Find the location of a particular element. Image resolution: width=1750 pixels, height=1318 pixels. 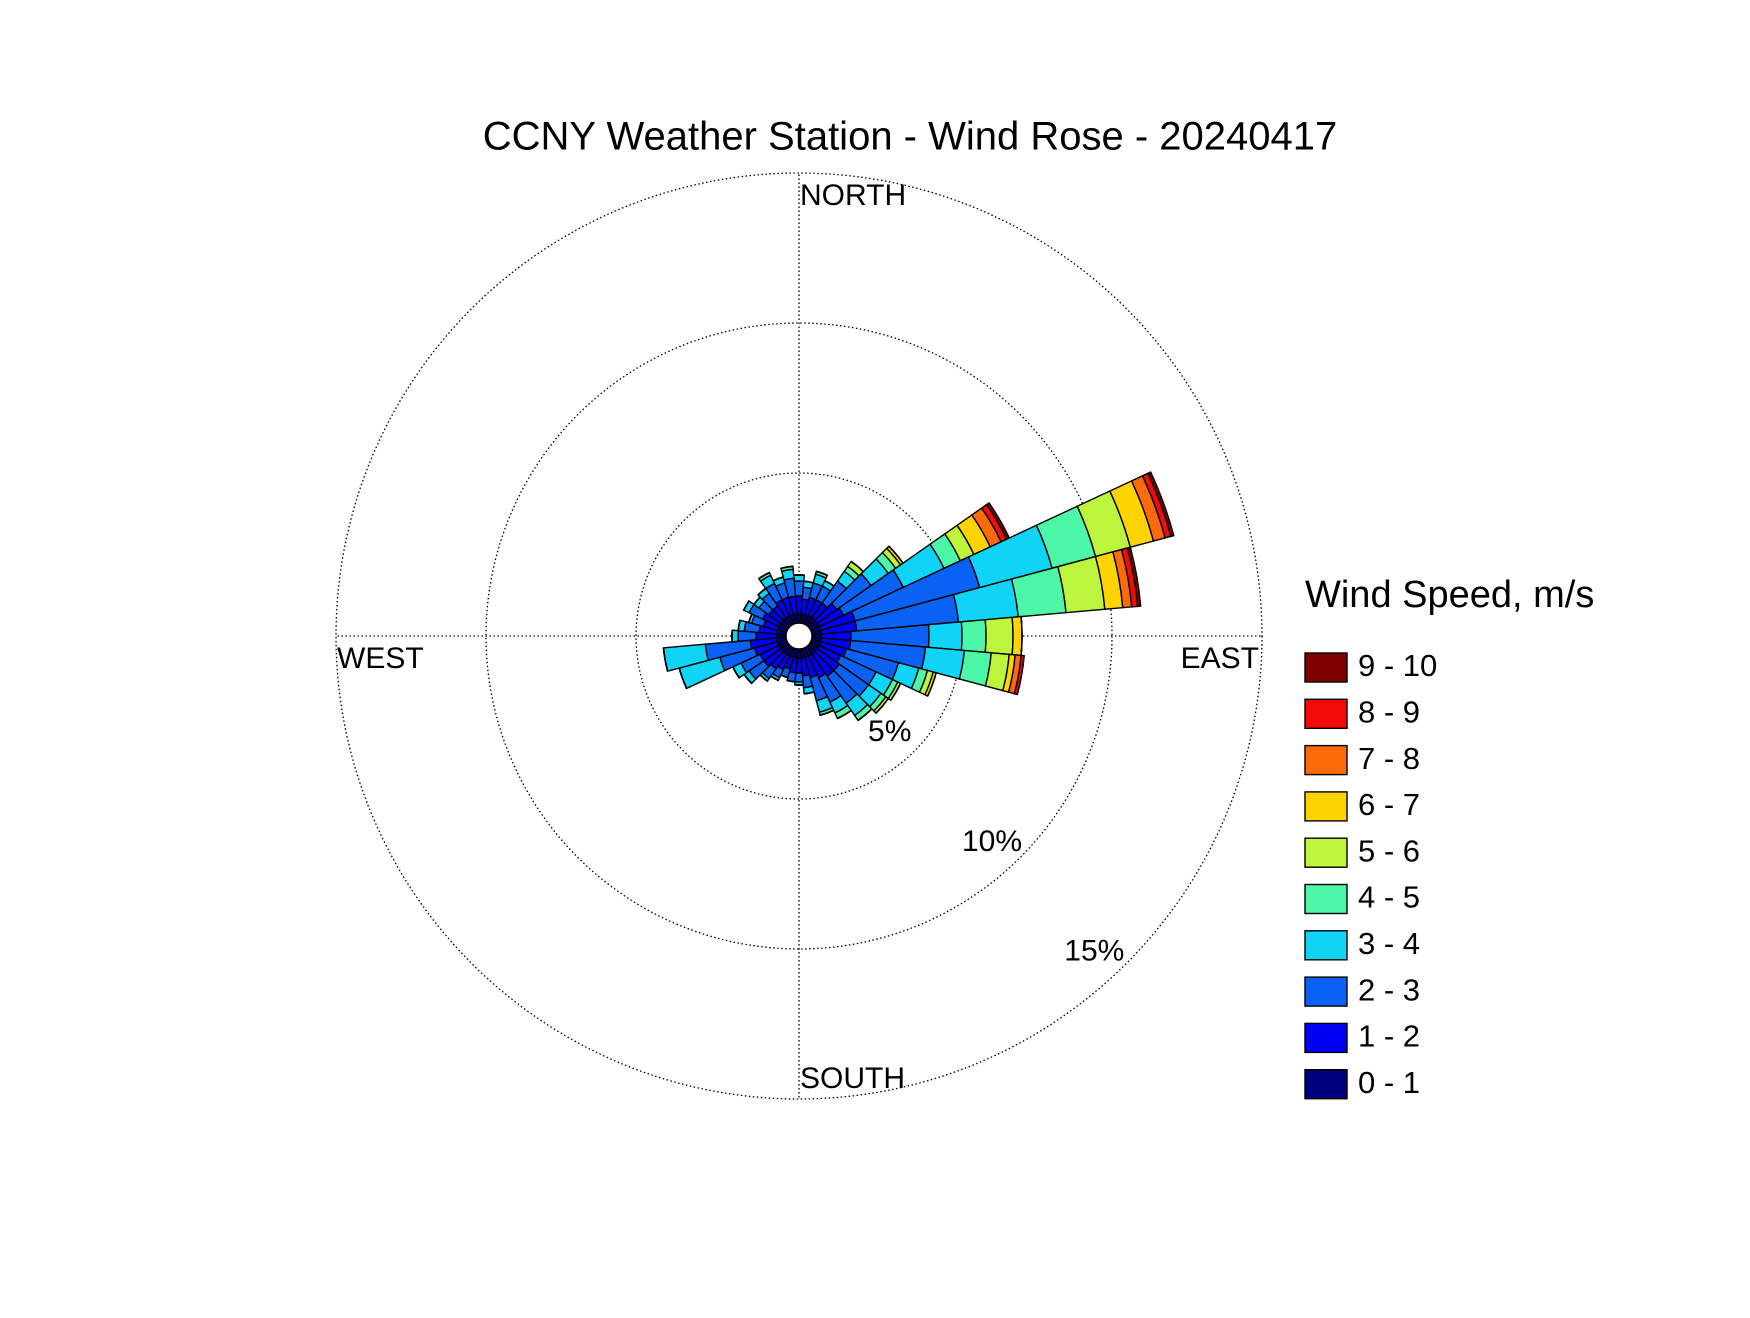

compass-label: WEST is located at coordinates (380, 658).